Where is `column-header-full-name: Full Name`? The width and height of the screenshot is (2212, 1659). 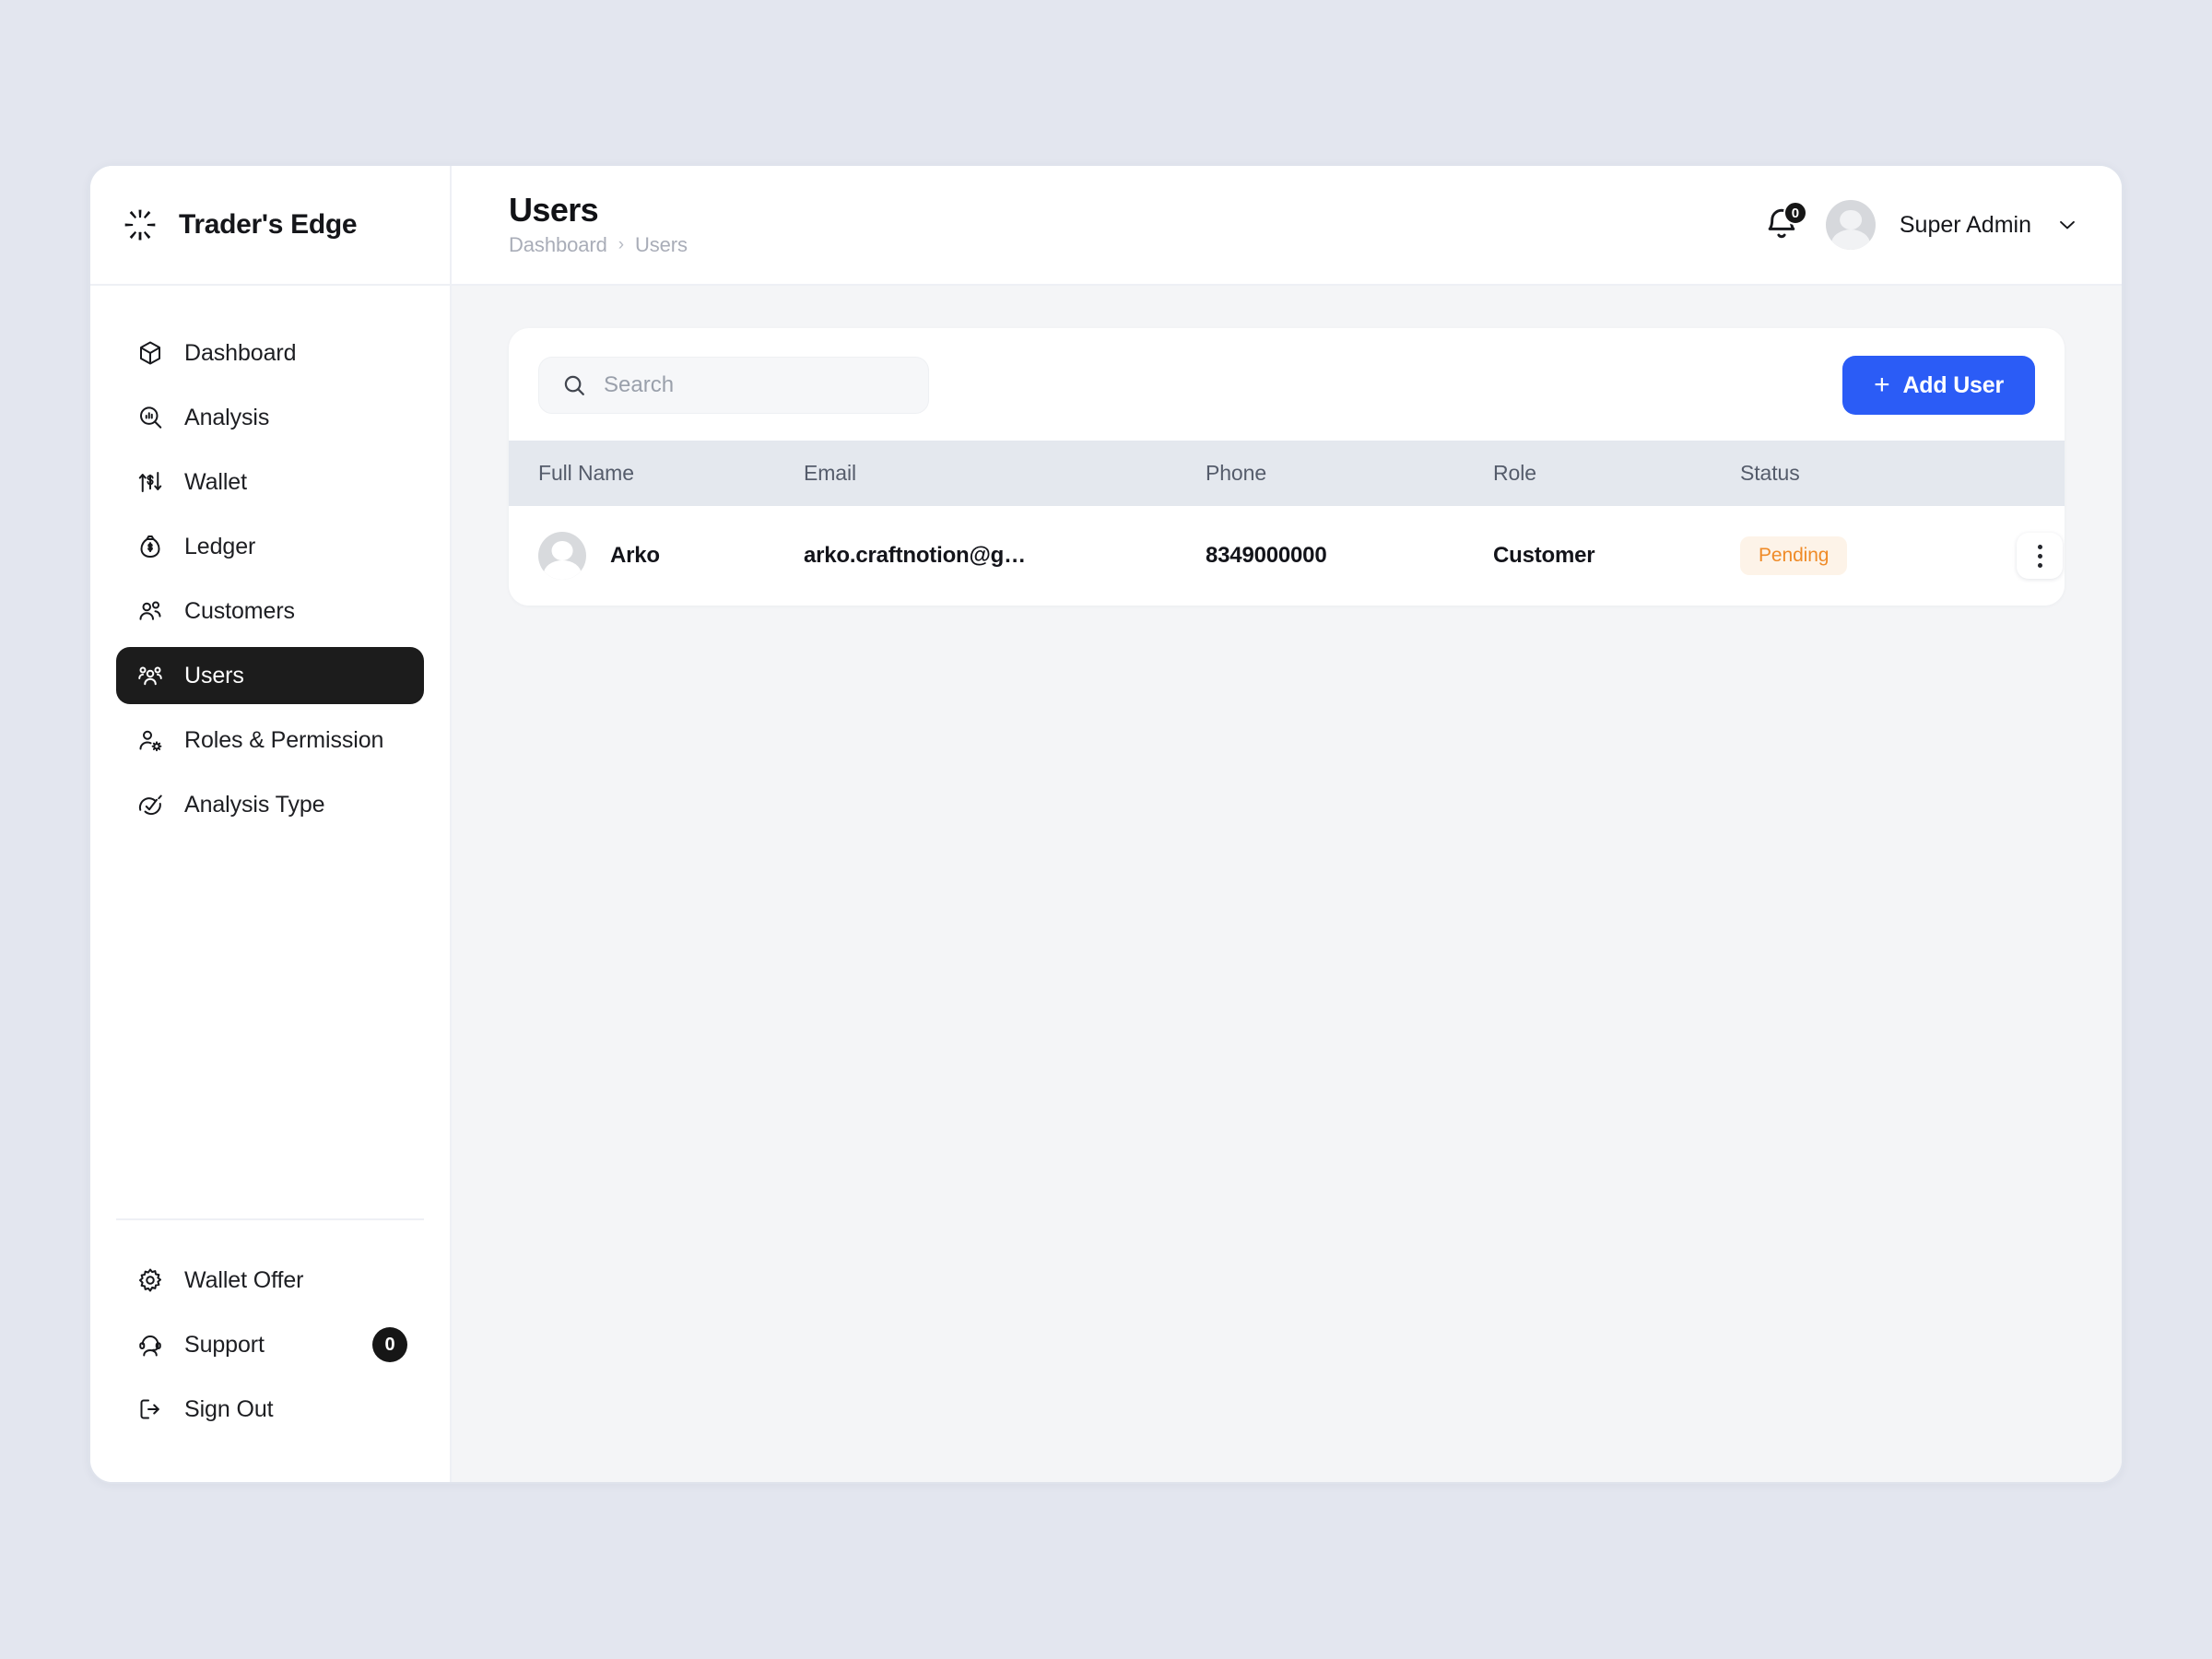
column-header-full-name: Full Name is located at coordinates (656, 473).